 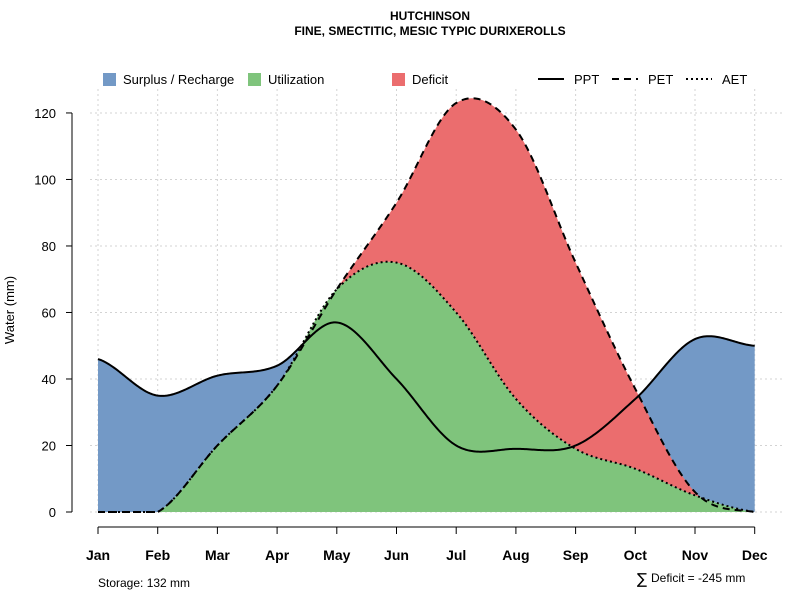 What do you see at coordinates (49, 246) in the screenshot?
I see `y-tick-label: 80` at bounding box center [49, 246].